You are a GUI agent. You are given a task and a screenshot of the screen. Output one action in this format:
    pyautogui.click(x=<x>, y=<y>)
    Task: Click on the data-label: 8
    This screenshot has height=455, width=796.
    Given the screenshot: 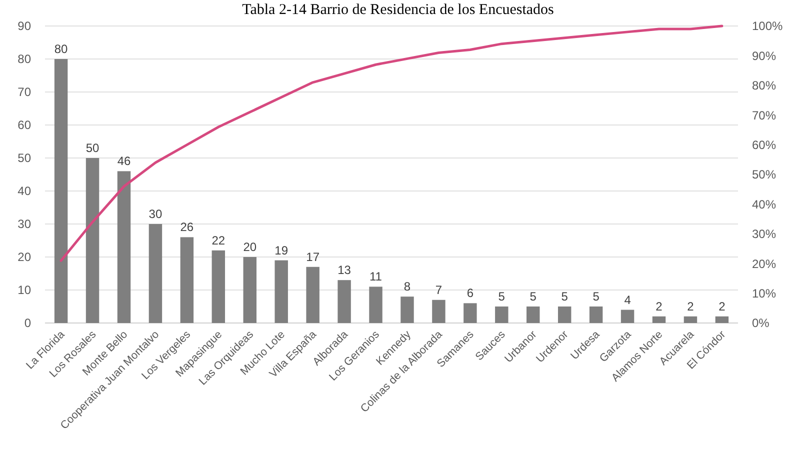 What is the action you would take?
    pyautogui.click(x=407, y=287)
    